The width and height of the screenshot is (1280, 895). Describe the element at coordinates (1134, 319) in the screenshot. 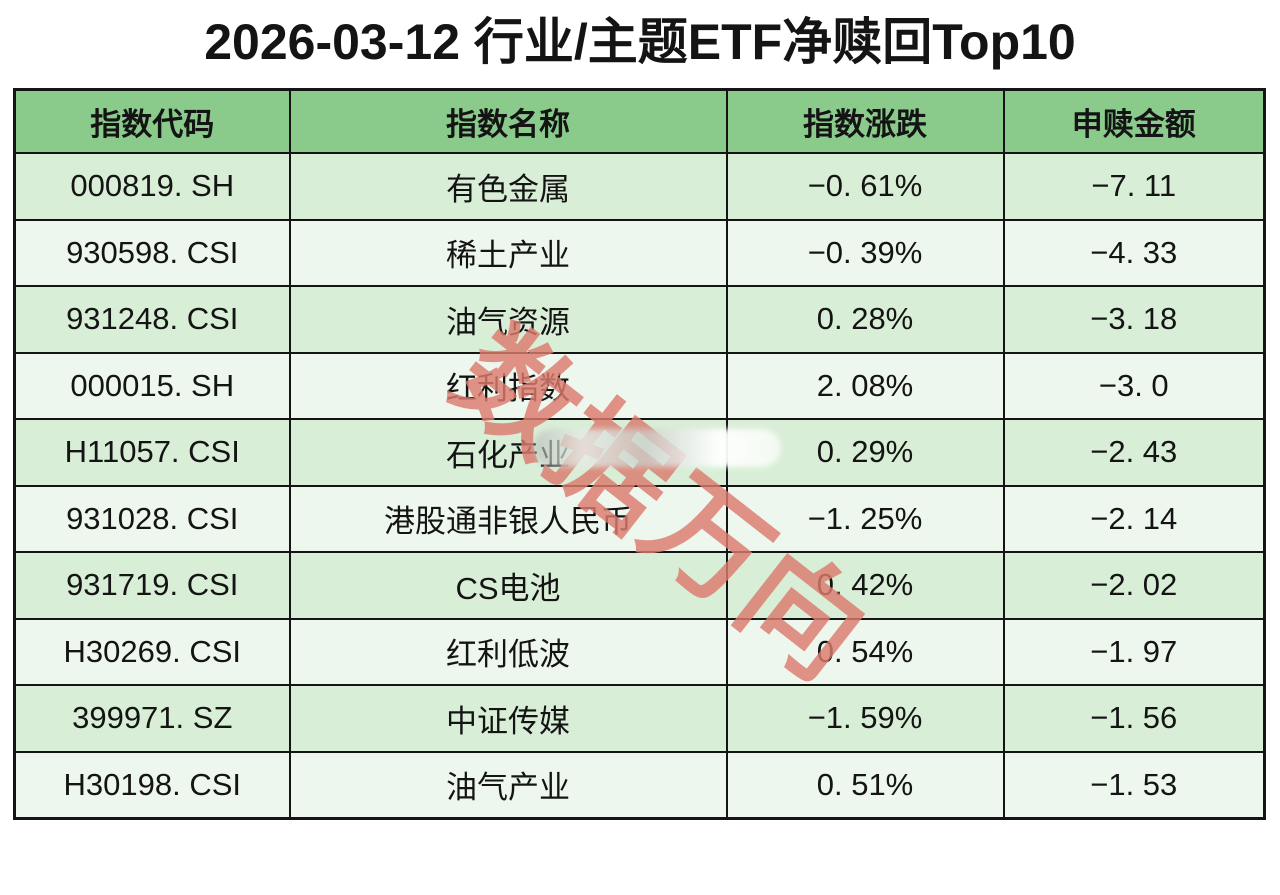

I see `cell-amount: −3. 18` at that location.